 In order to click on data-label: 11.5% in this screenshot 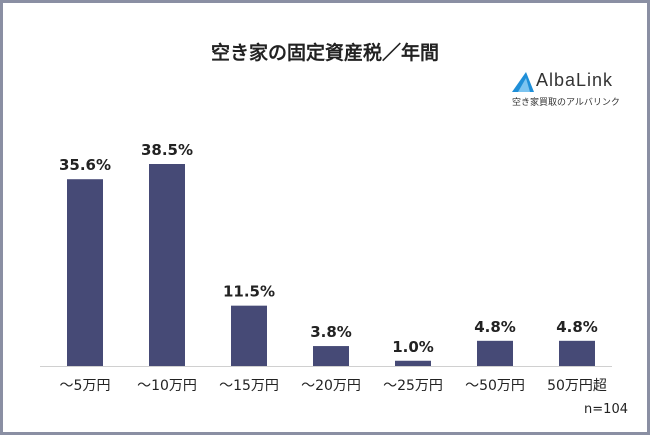, I will do `click(249, 292)`.